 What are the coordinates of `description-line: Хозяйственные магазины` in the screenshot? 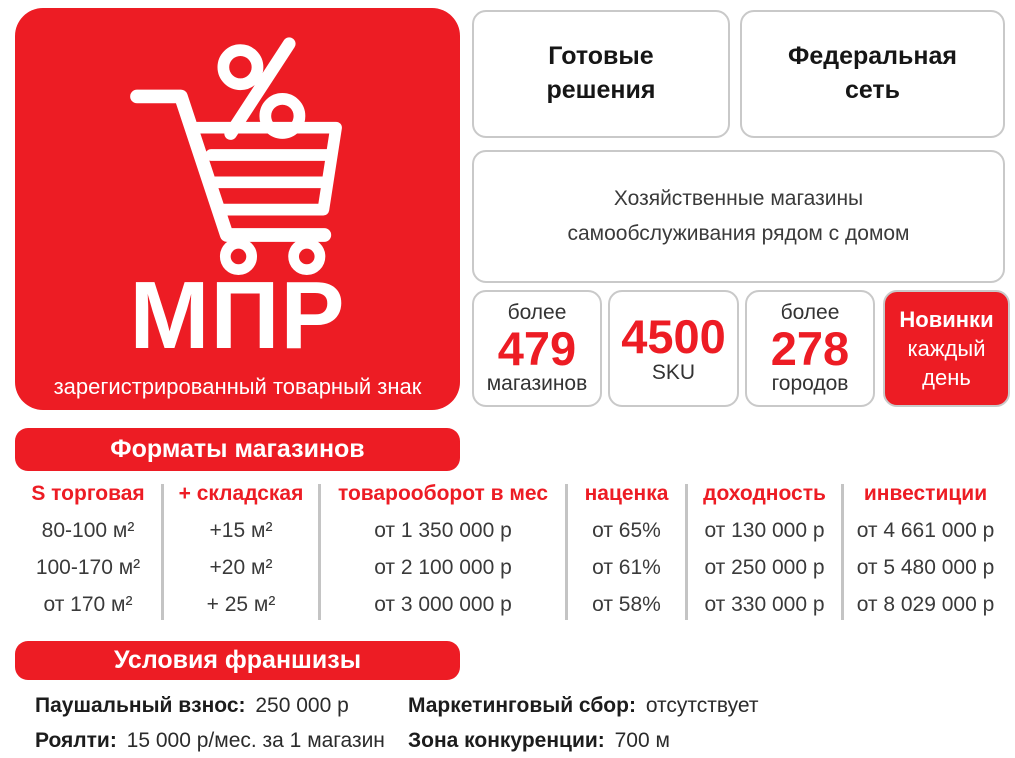 It's located at (738, 198).